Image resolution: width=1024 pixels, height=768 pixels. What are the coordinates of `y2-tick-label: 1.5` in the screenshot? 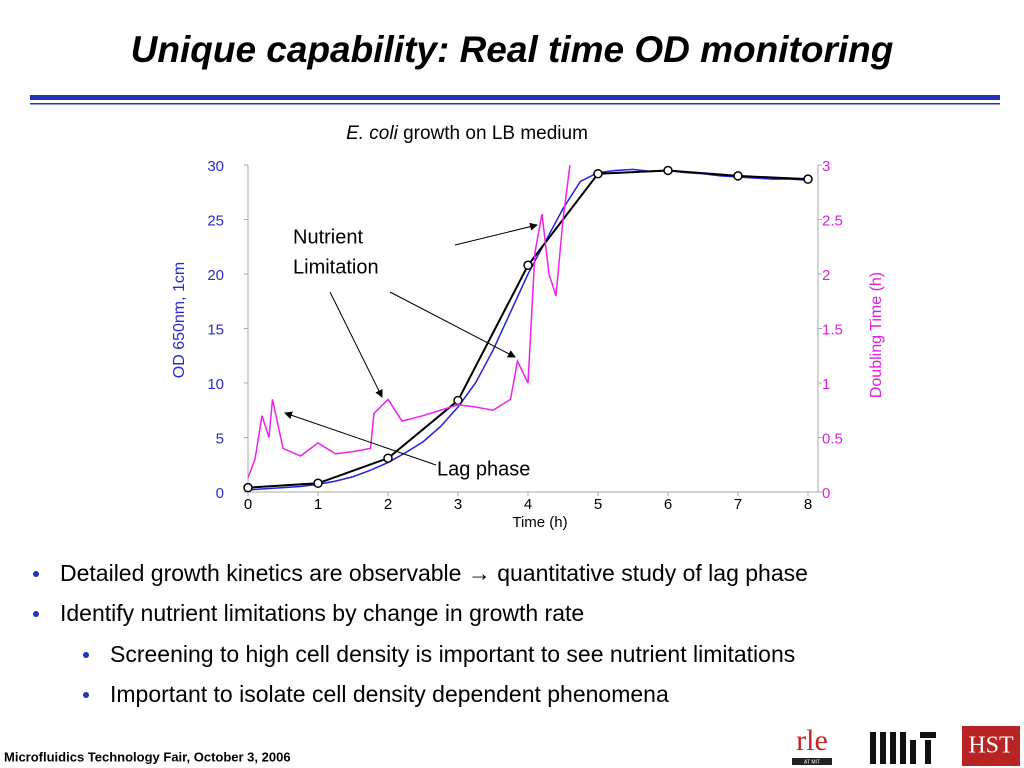 It's located at (832, 329).